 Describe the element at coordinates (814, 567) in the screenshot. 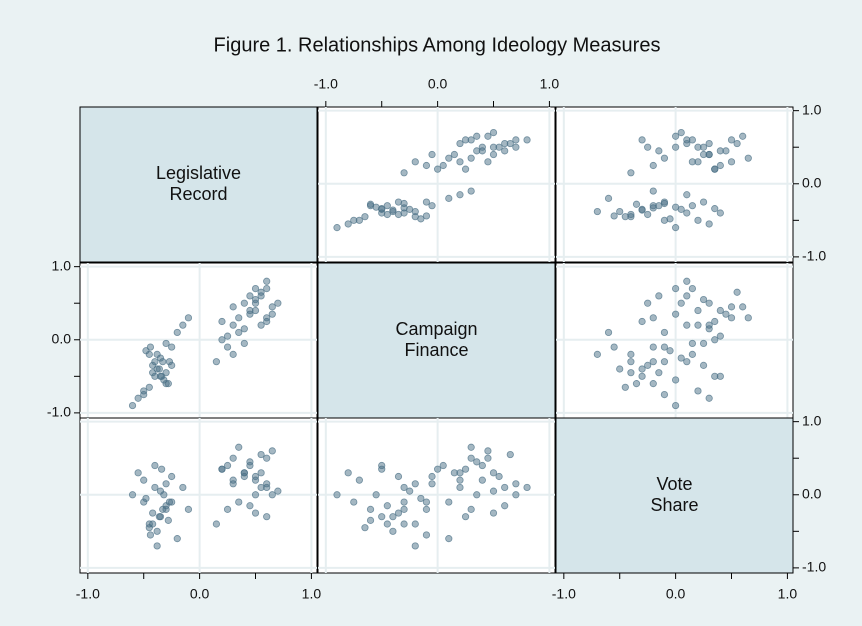

I see `y-tick-label: -1.0` at that location.